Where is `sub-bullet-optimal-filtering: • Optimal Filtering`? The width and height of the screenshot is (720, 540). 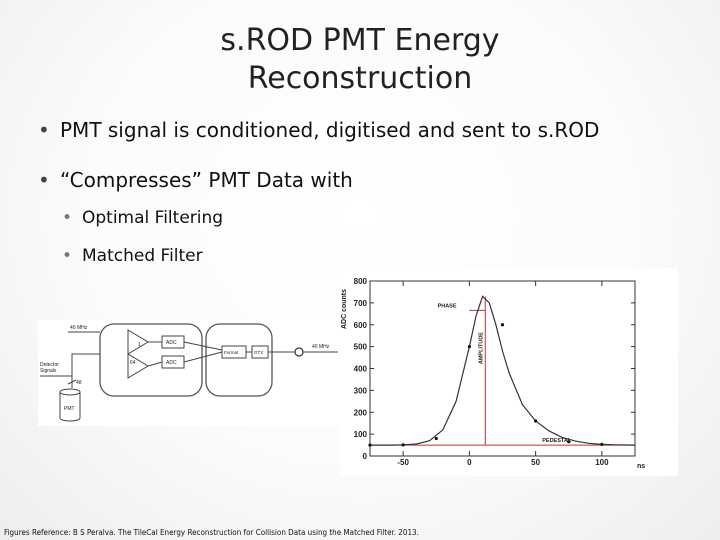
sub-bullet-optimal-filtering: • Optimal Filtering is located at coordinates (142, 218).